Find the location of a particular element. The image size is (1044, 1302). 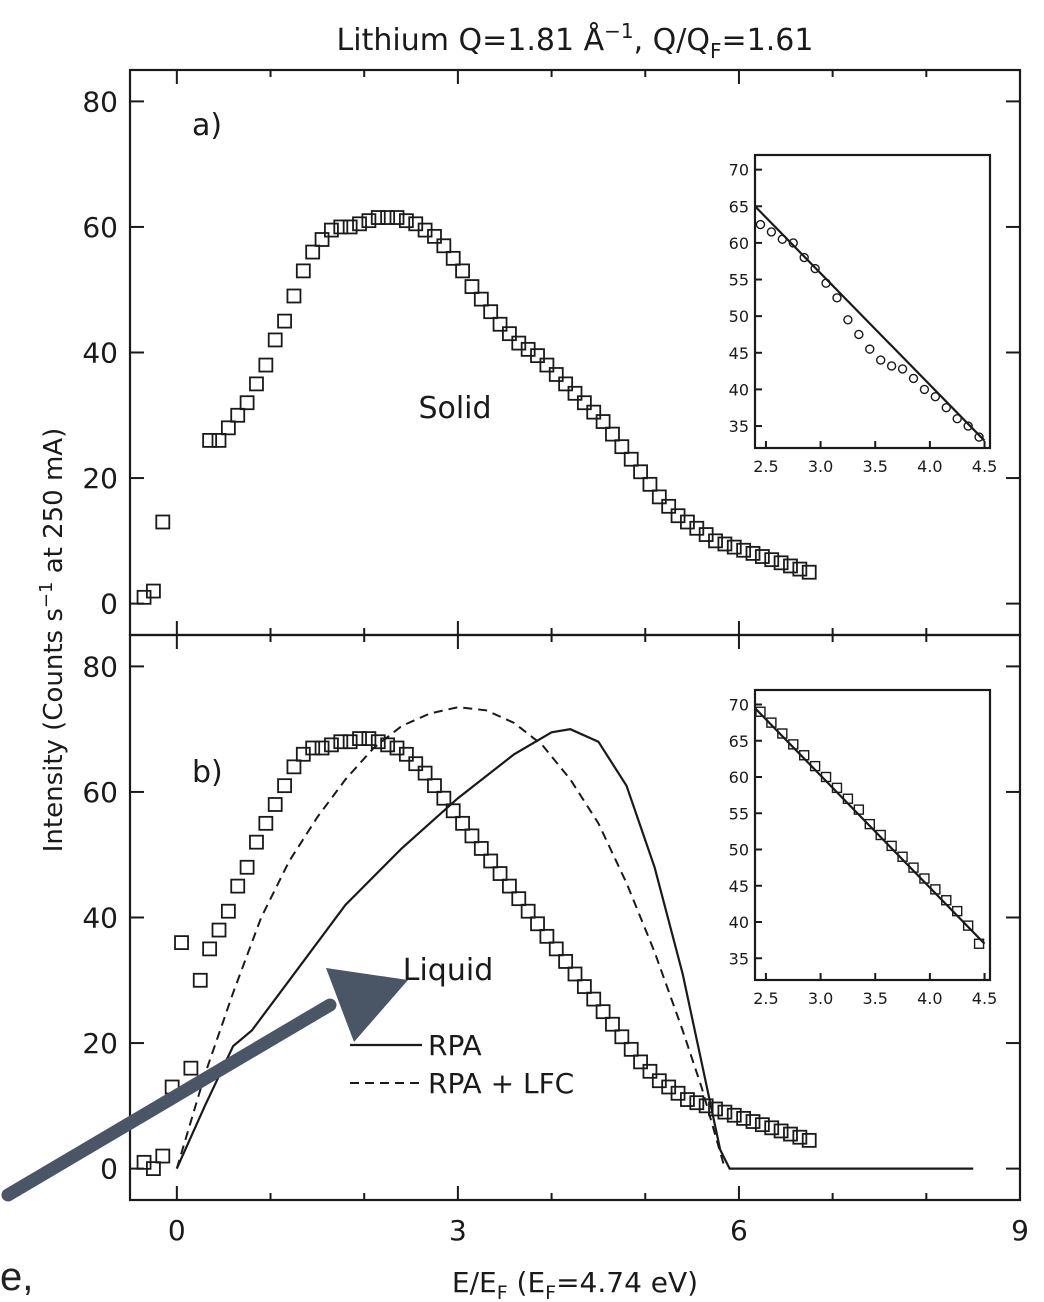

panel-b-legend-label: RPA is located at coordinates (455, 1045).